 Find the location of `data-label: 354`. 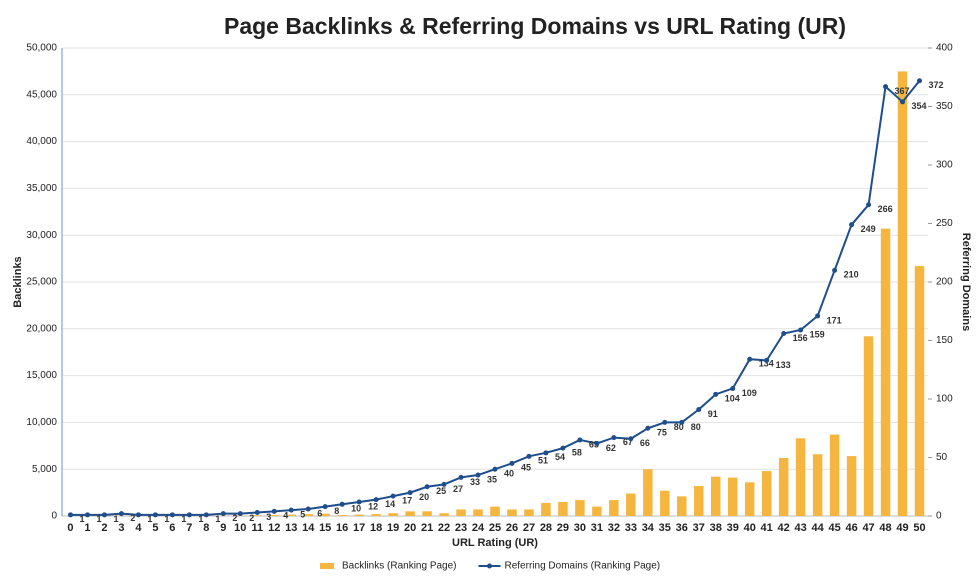

data-label: 354 is located at coordinates (919, 106).